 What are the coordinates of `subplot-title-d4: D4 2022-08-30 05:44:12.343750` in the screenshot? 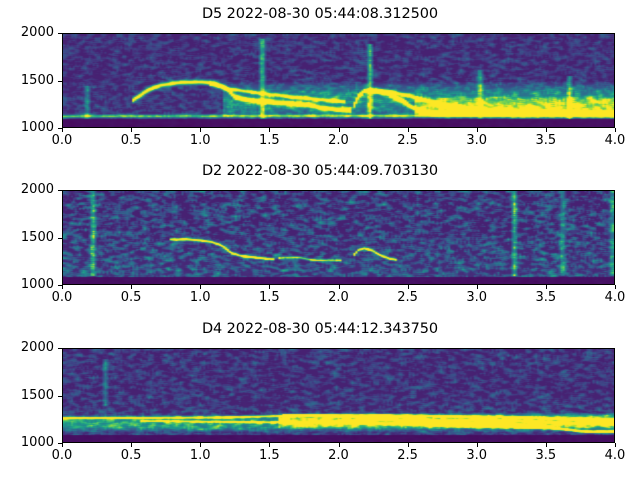 It's located at (320, 329).